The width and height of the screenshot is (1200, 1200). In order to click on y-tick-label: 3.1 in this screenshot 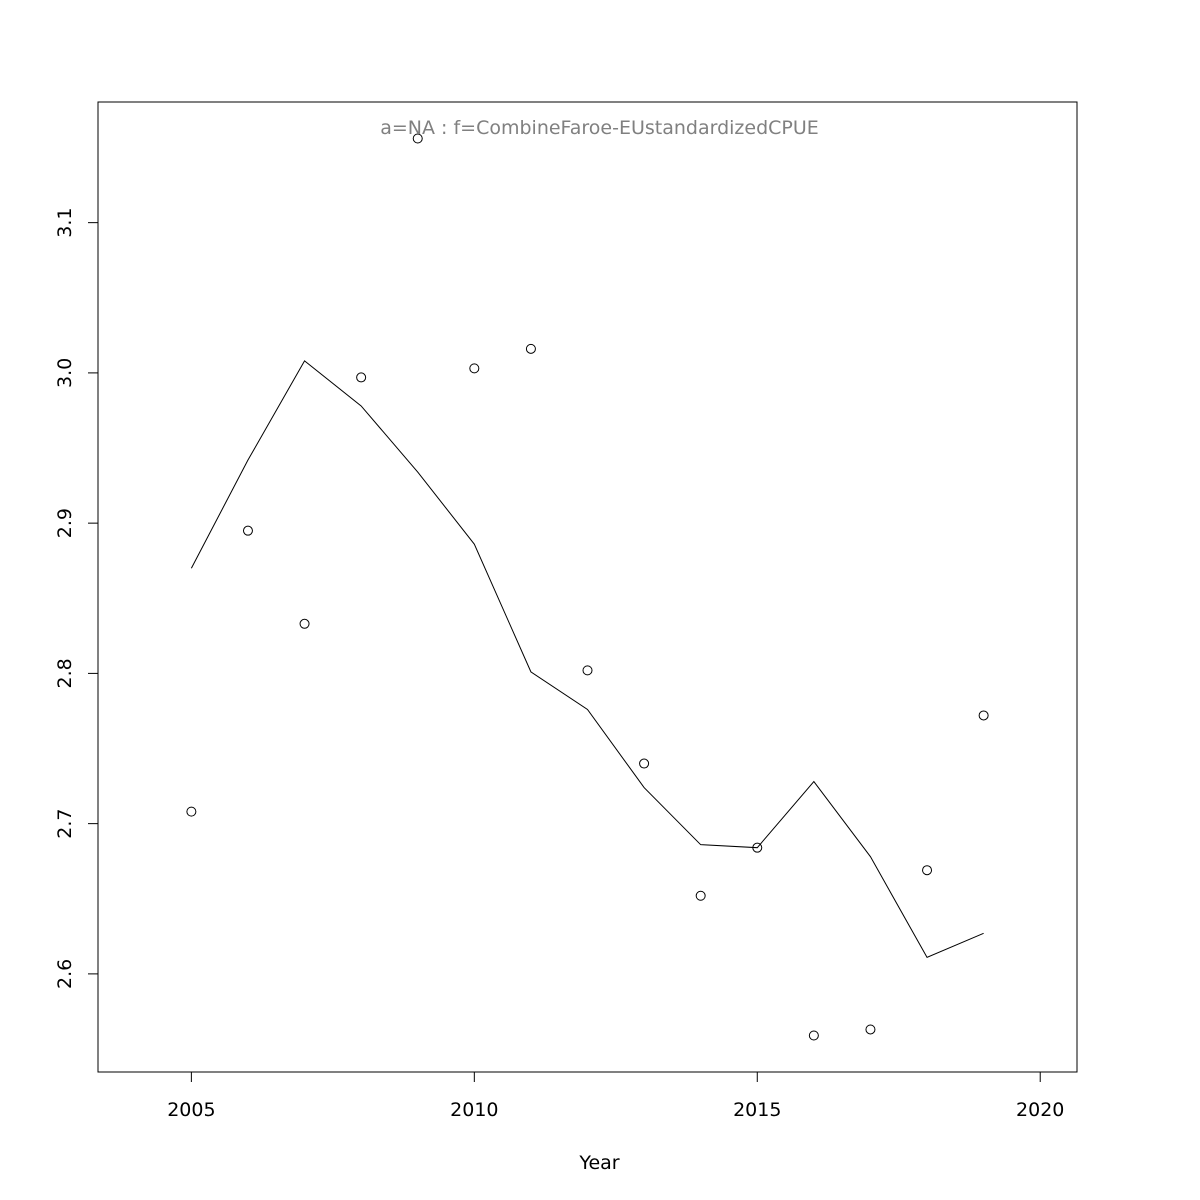, I will do `click(65, 223)`.